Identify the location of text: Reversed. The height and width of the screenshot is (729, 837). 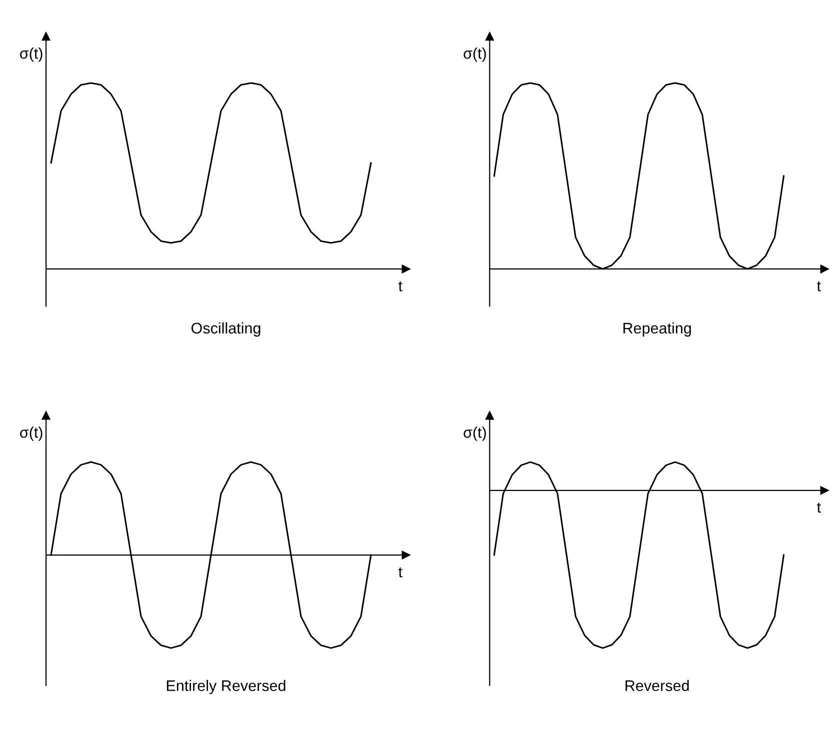
(657, 686).